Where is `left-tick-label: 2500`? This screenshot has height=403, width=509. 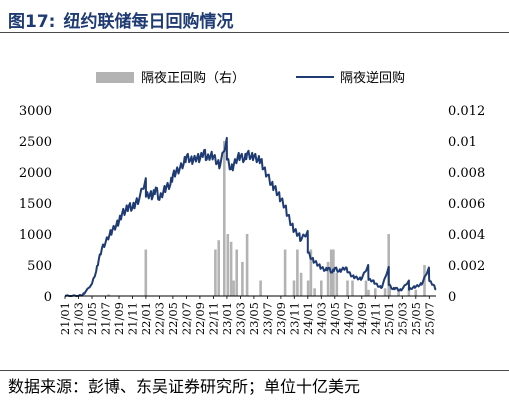 left-tick-label: 2500 is located at coordinates (35, 142).